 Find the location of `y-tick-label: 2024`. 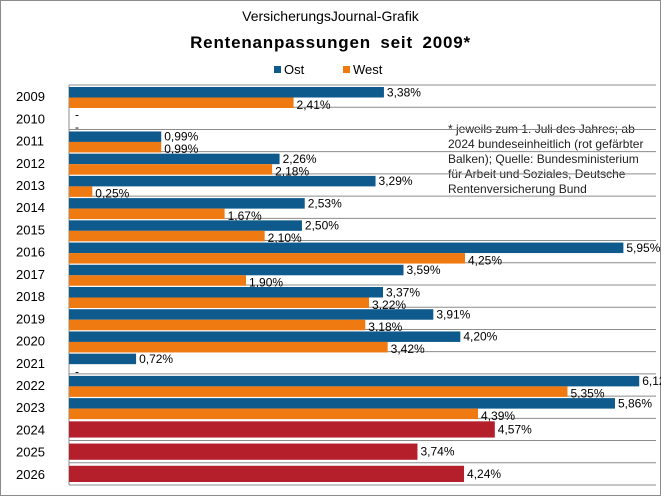

y-tick-label: 2024 is located at coordinates (30, 429).